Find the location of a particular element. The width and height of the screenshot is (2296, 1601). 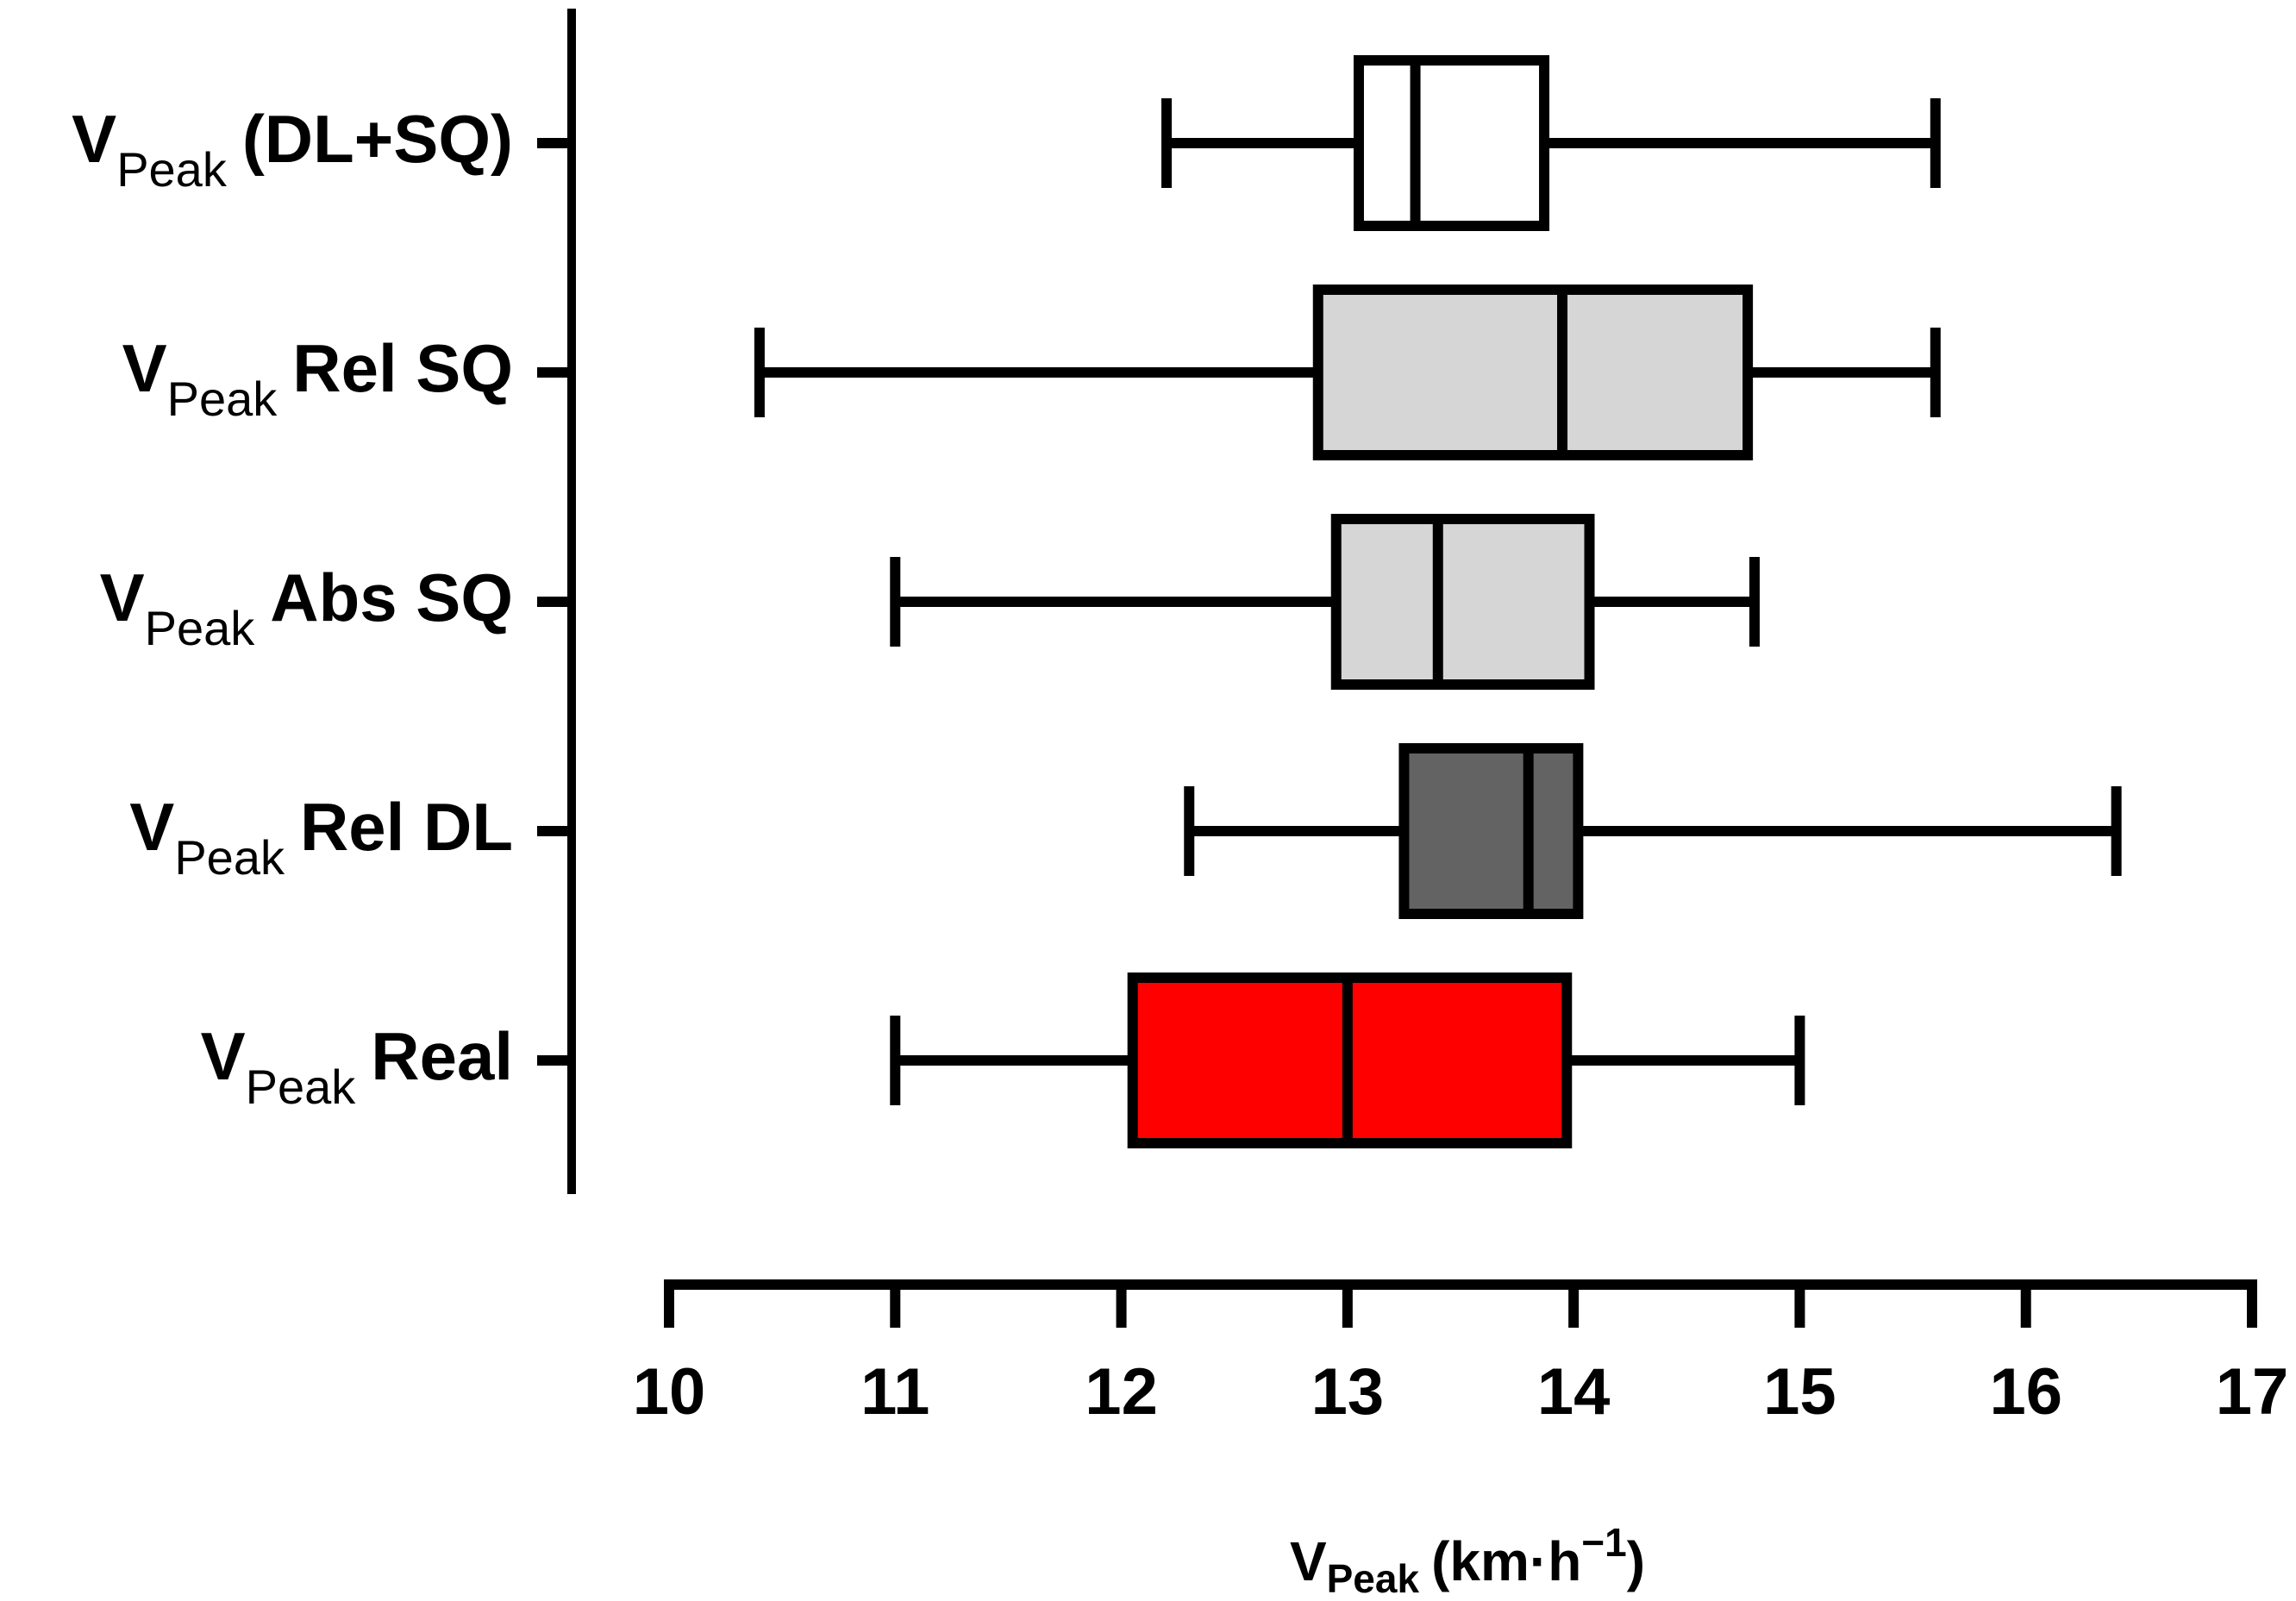

category-label-suffix: Rel SQ is located at coordinates (402, 368).